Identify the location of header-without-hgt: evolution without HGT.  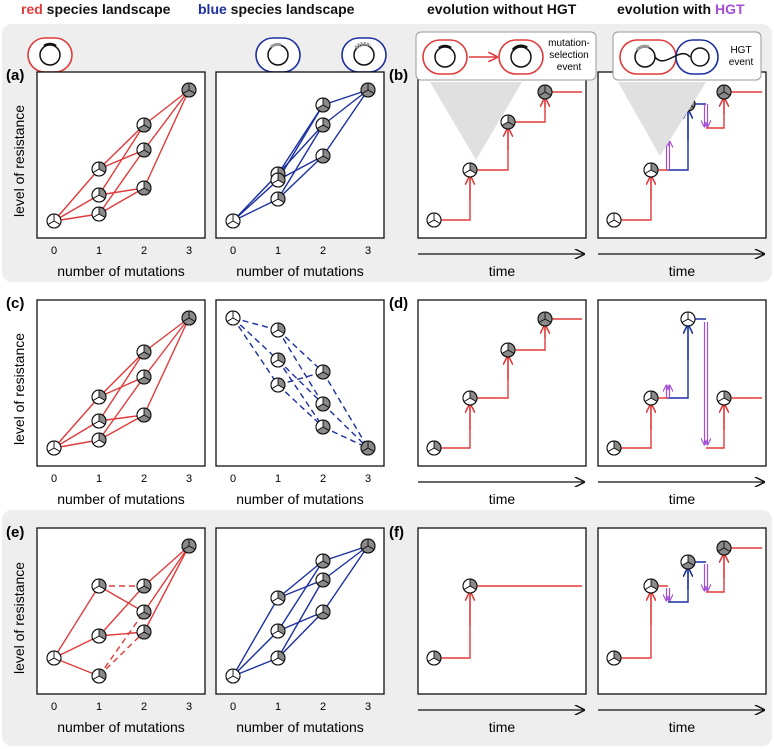
(502, 9).